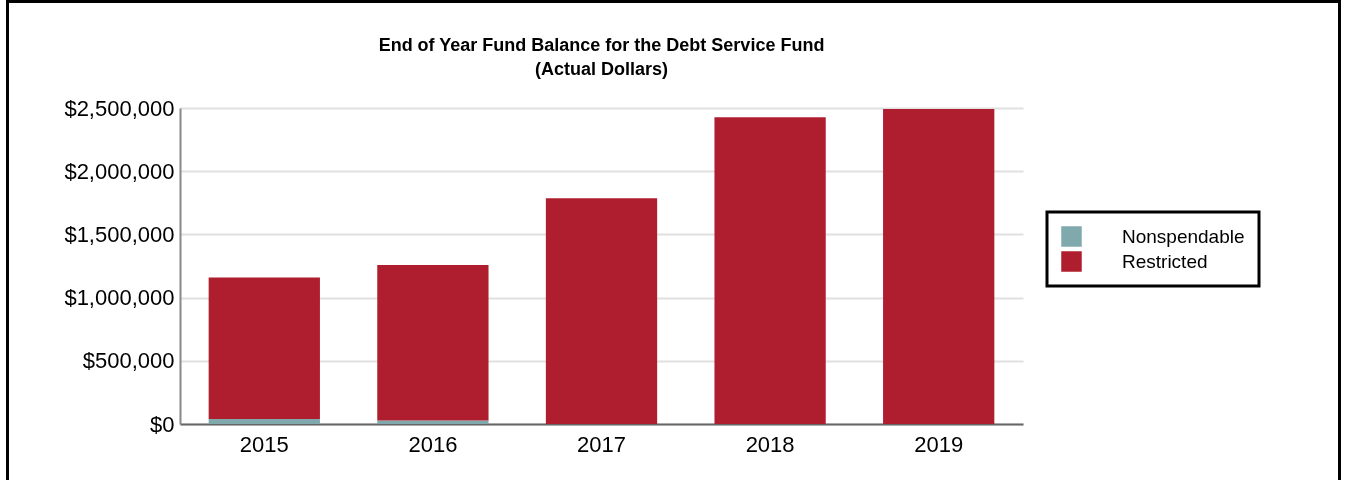  What do you see at coordinates (1165, 261) in the screenshot?
I see `legend-label: Restricted` at bounding box center [1165, 261].